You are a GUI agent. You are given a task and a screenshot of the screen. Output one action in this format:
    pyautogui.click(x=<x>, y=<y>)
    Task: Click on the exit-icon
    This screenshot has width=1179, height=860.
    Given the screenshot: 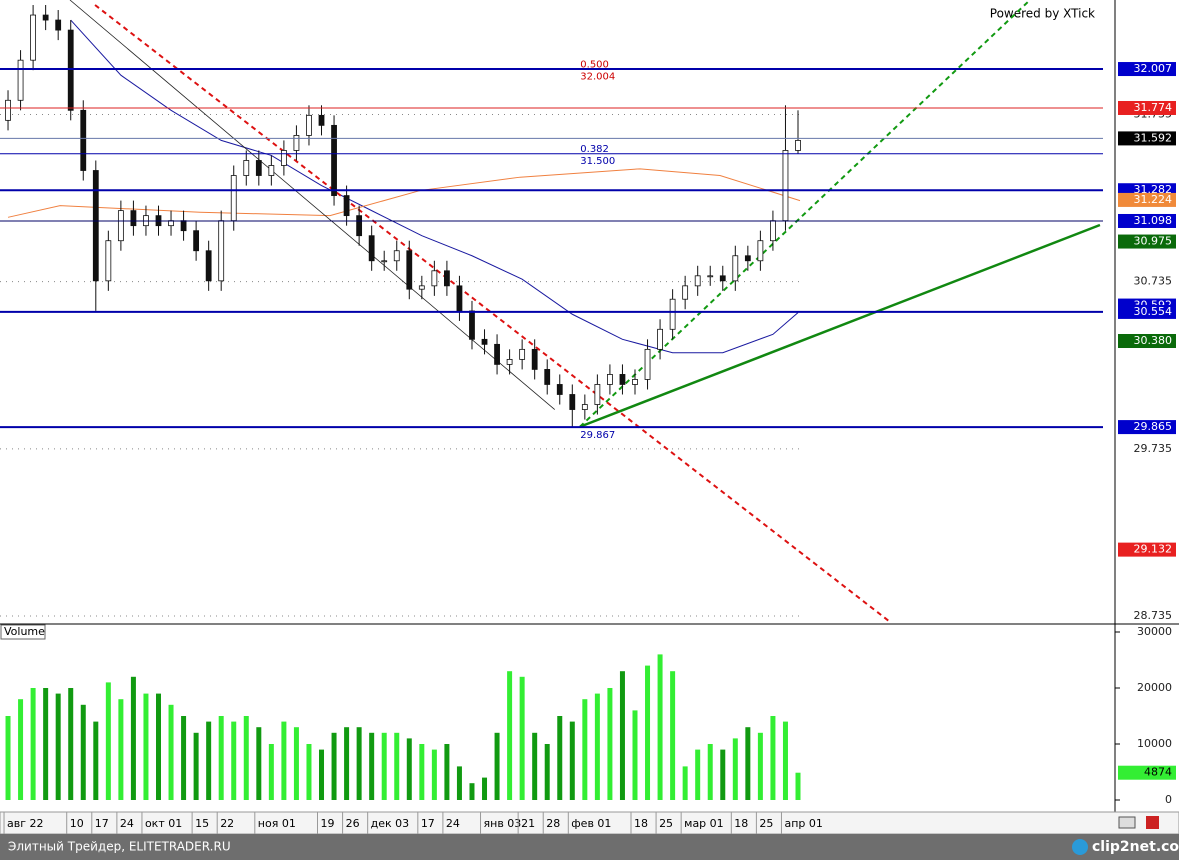 What is the action you would take?
    pyautogui.click(x=1152, y=822)
    